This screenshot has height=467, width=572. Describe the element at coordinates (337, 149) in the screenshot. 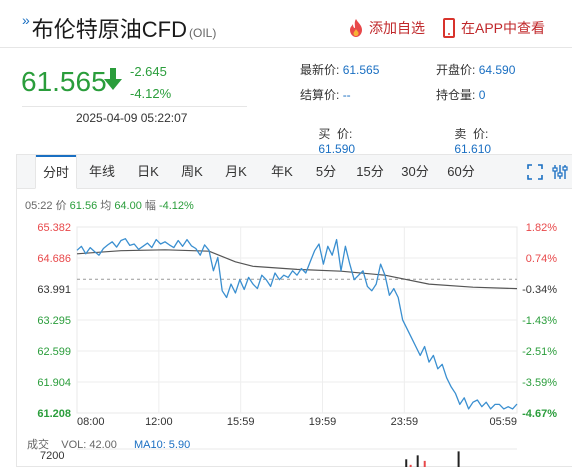

I see `buy-price-value: 61.590` at that location.